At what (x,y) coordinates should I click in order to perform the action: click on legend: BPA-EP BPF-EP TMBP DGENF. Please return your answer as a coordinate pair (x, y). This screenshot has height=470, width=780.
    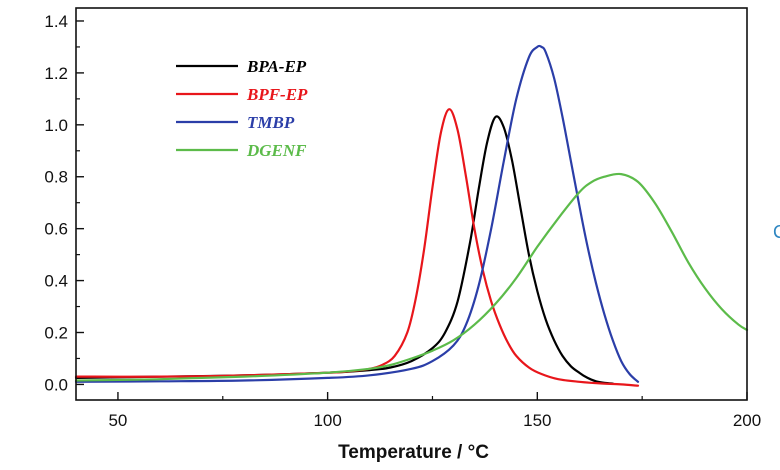
    Looking at the image, I should click on (242, 108).